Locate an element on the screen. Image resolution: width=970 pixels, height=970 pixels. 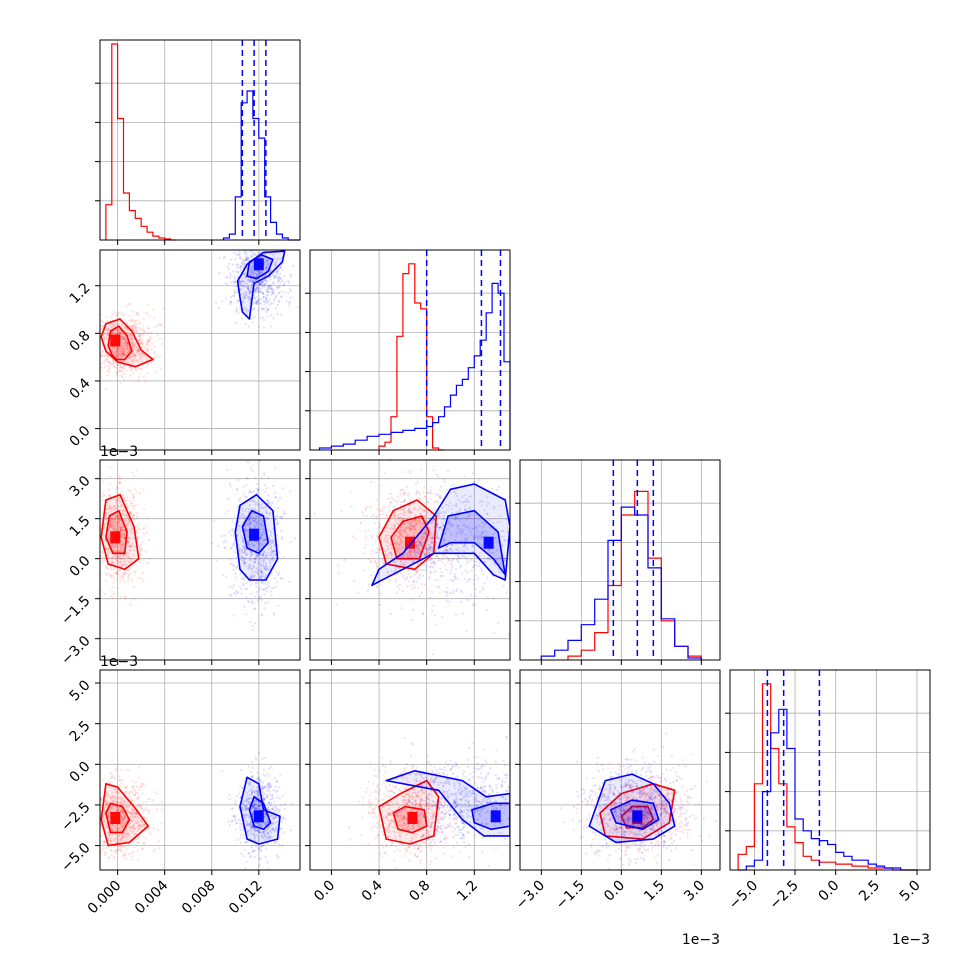
density-peak-red is located at coordinates (115, 340).